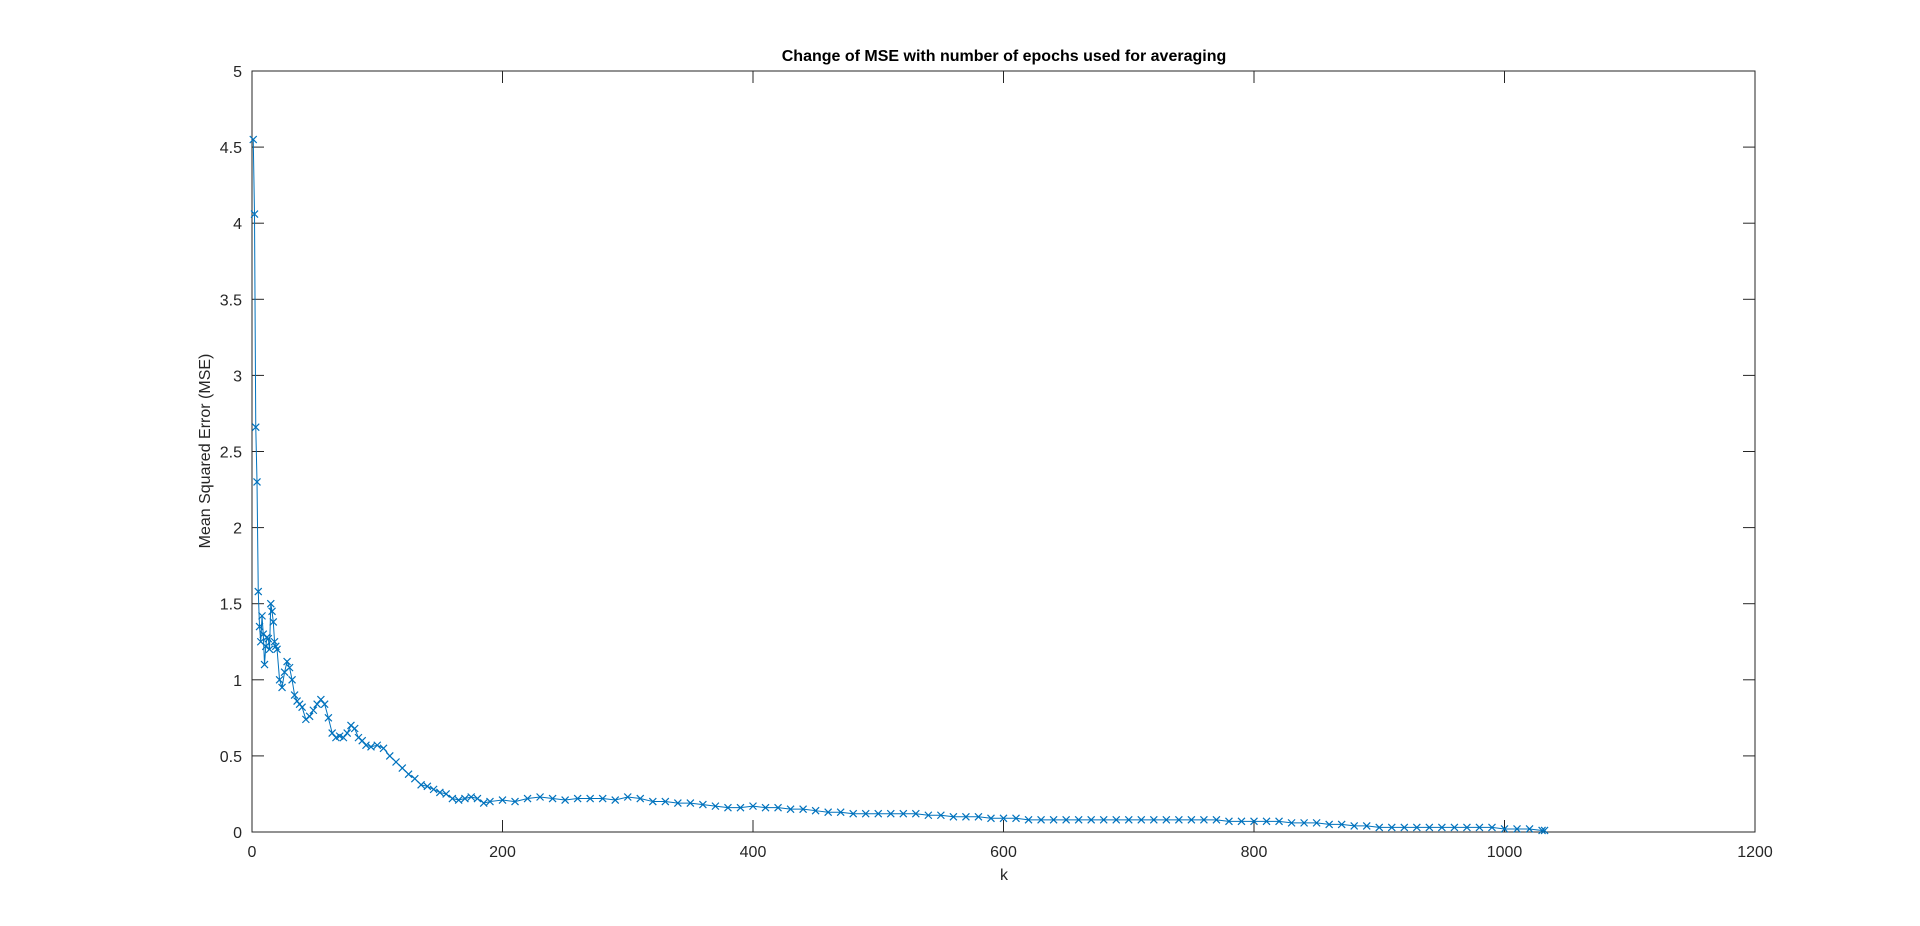  What do you see at coordinates (231, 148) in the screenshot?
I see `y-tick-label: 4.5` at bounding box center [231, 148].